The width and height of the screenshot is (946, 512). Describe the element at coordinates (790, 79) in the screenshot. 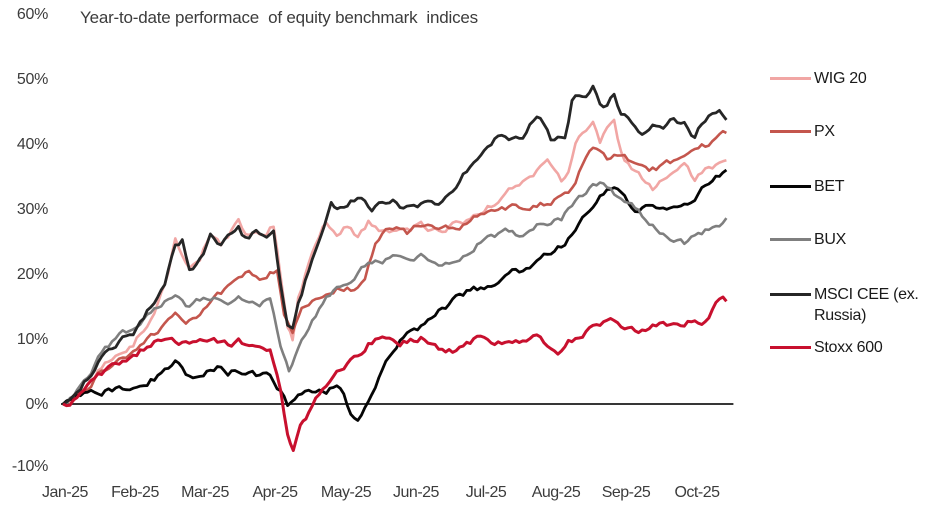

I see `wig20-line-swatch` at that location.